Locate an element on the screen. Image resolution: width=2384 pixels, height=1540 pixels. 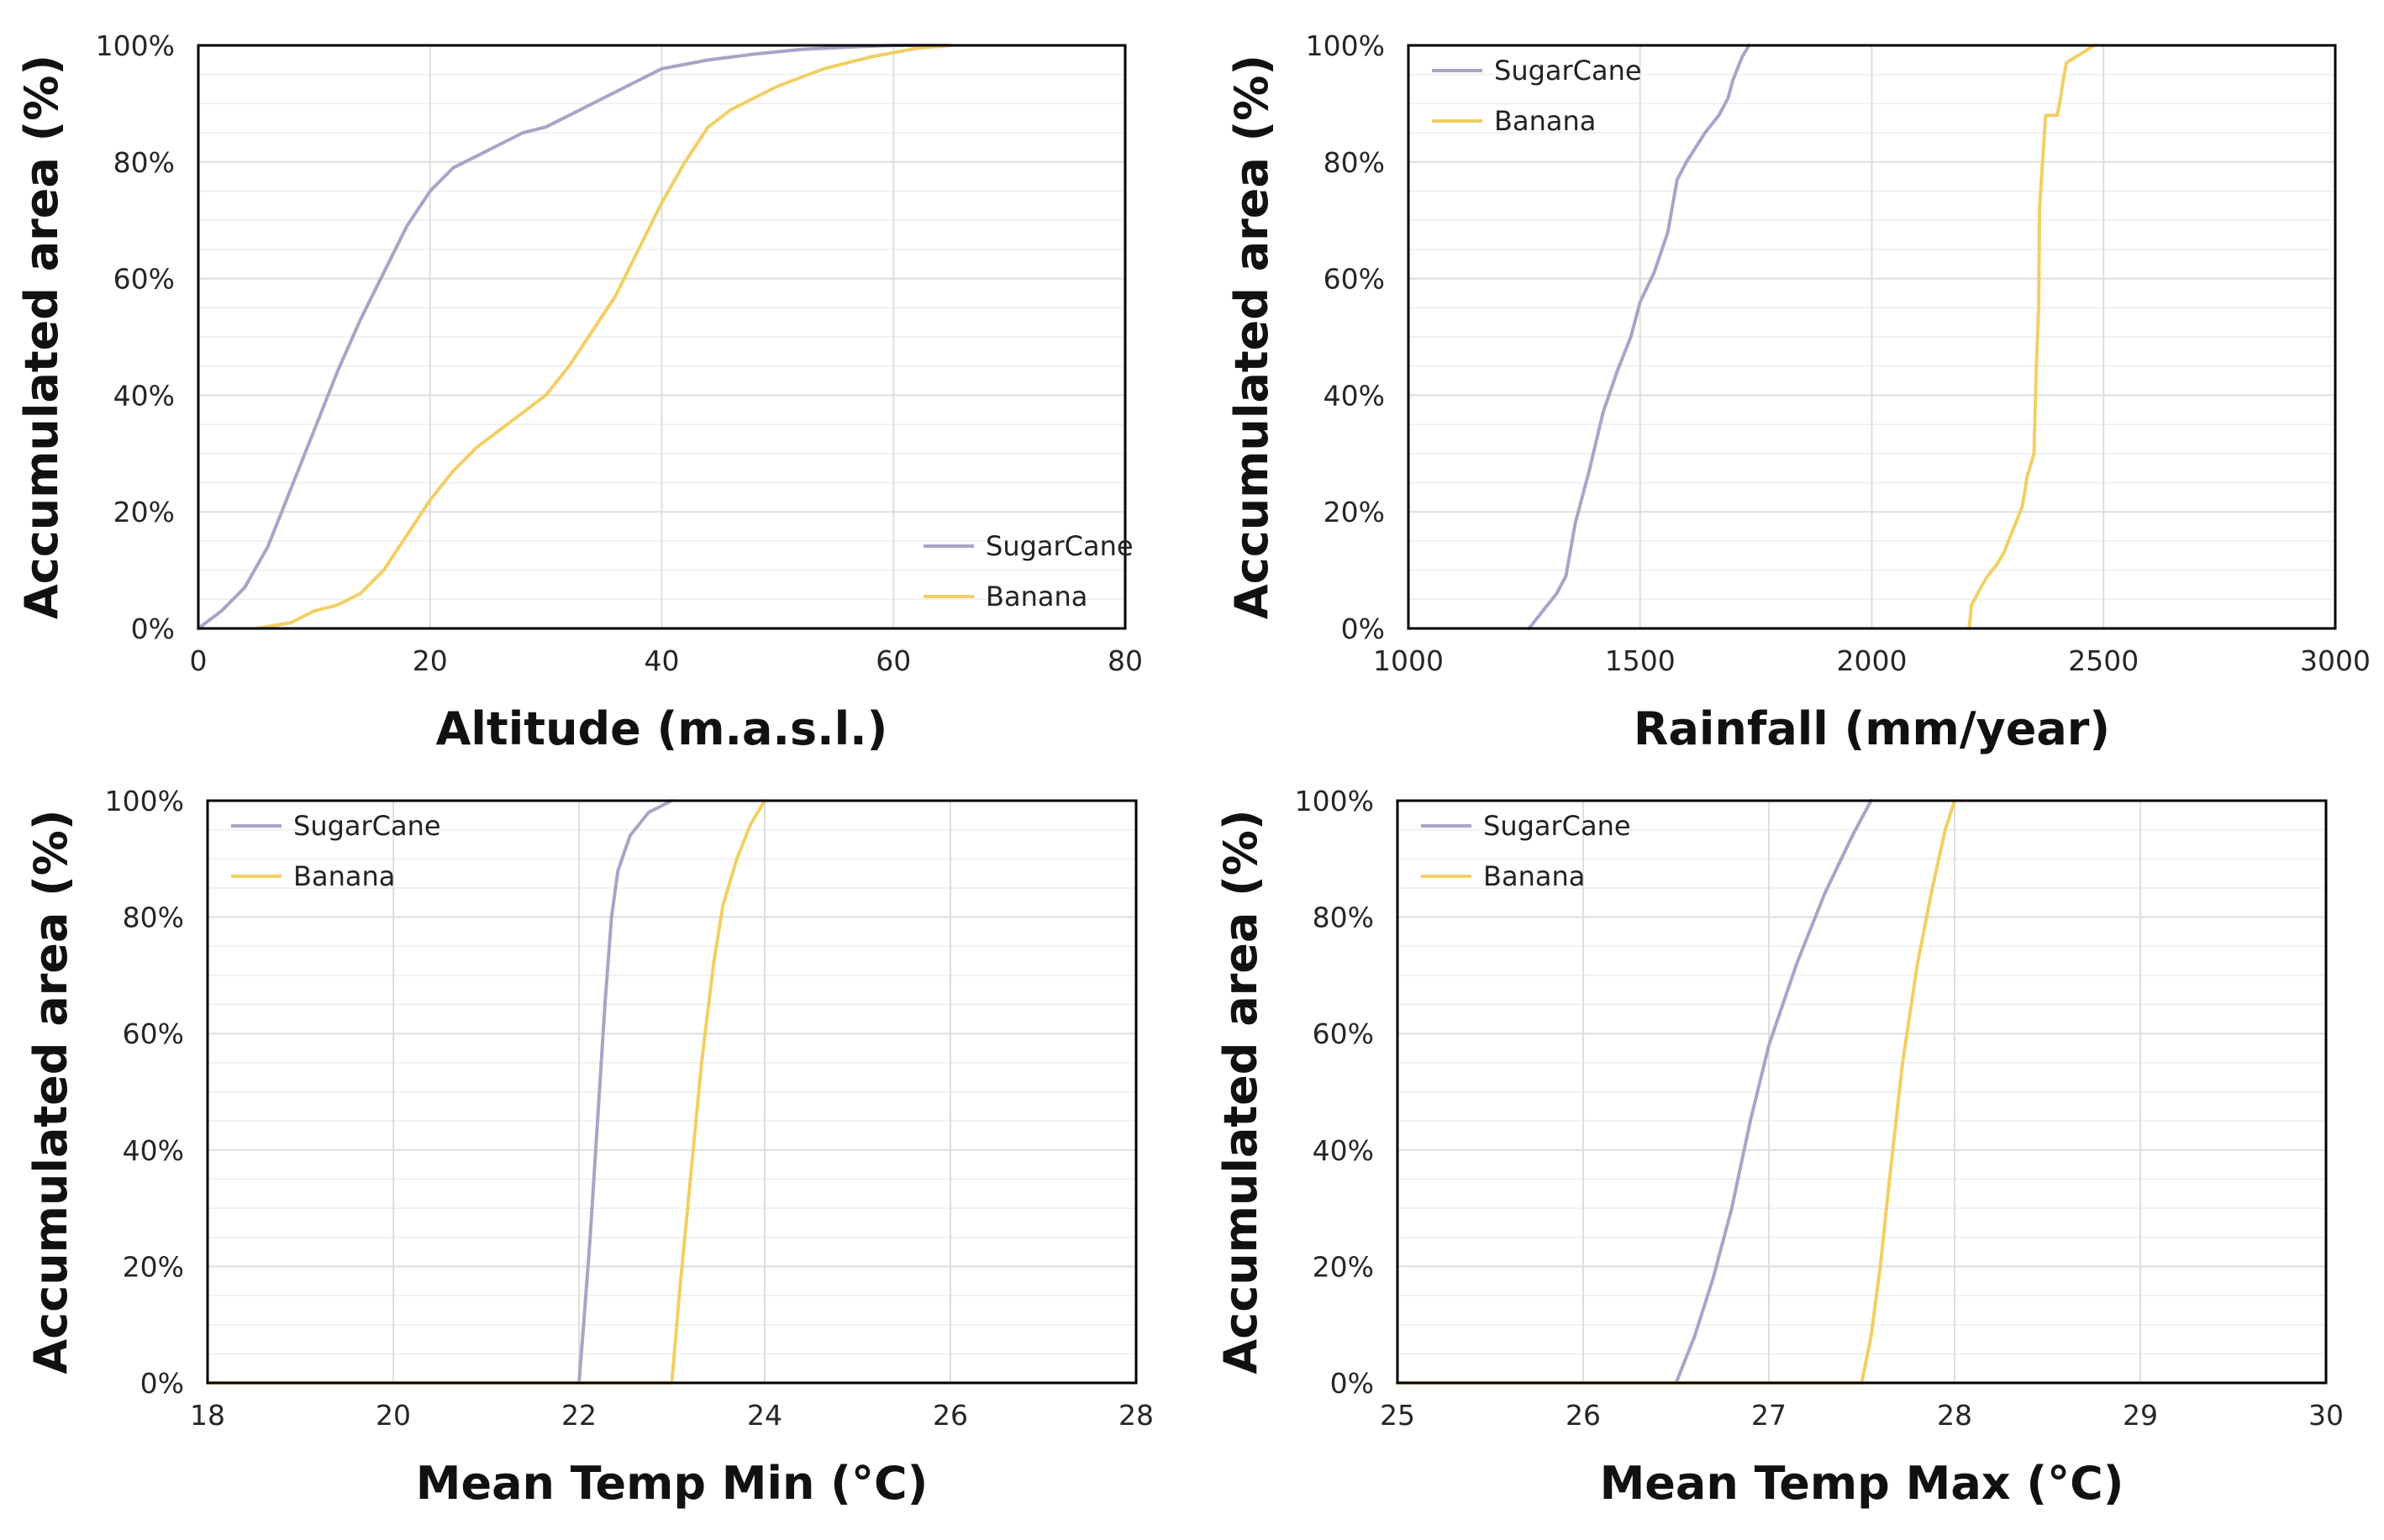
x-tick-label: 2000 is located at coordinates (1872, 661).